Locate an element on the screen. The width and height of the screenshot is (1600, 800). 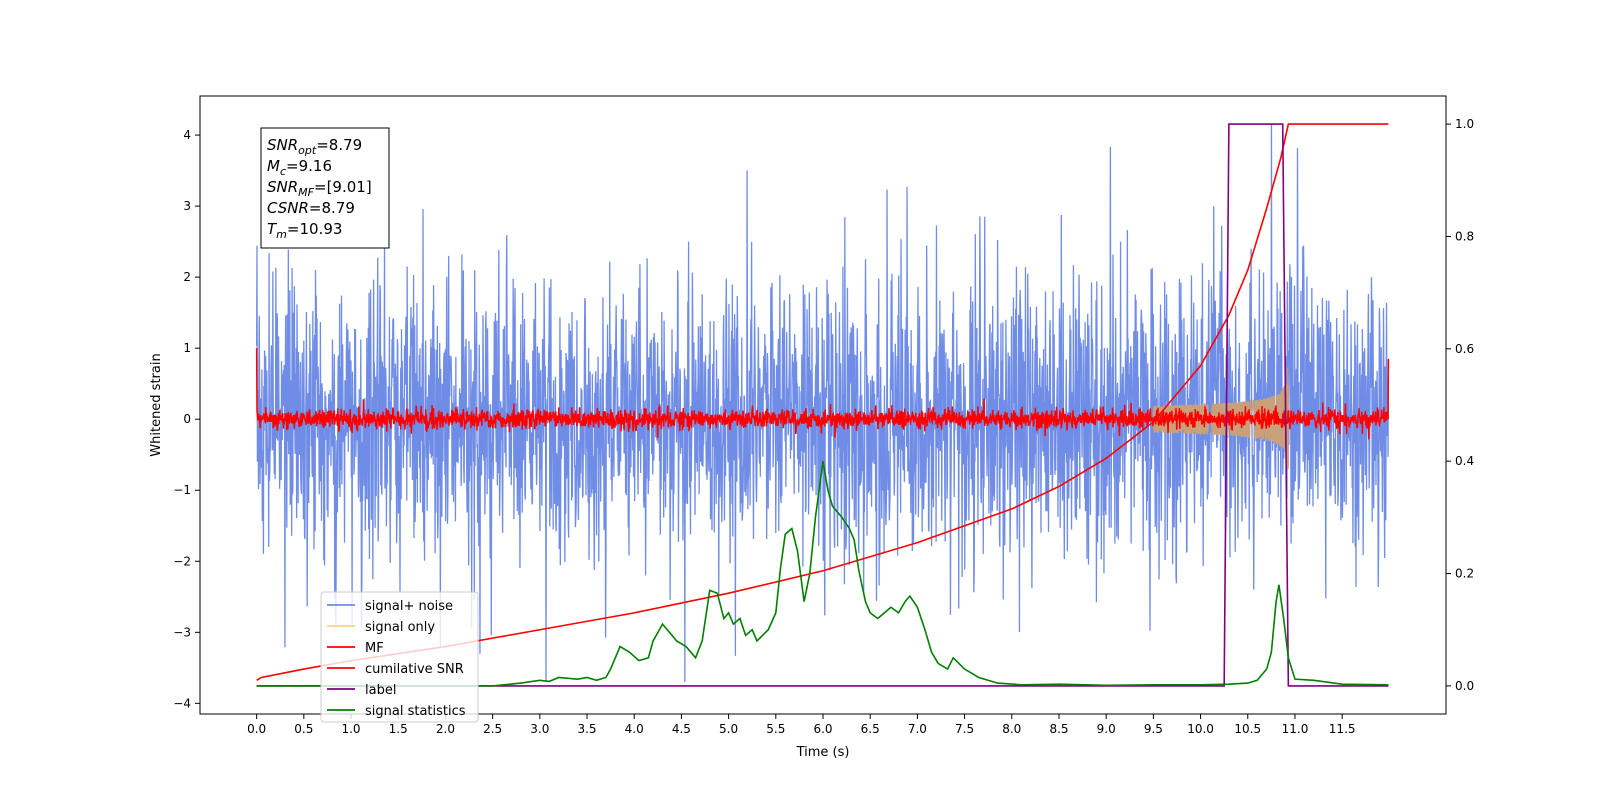
x-tick-label: 0.5 is located at coordinates (303, 729).